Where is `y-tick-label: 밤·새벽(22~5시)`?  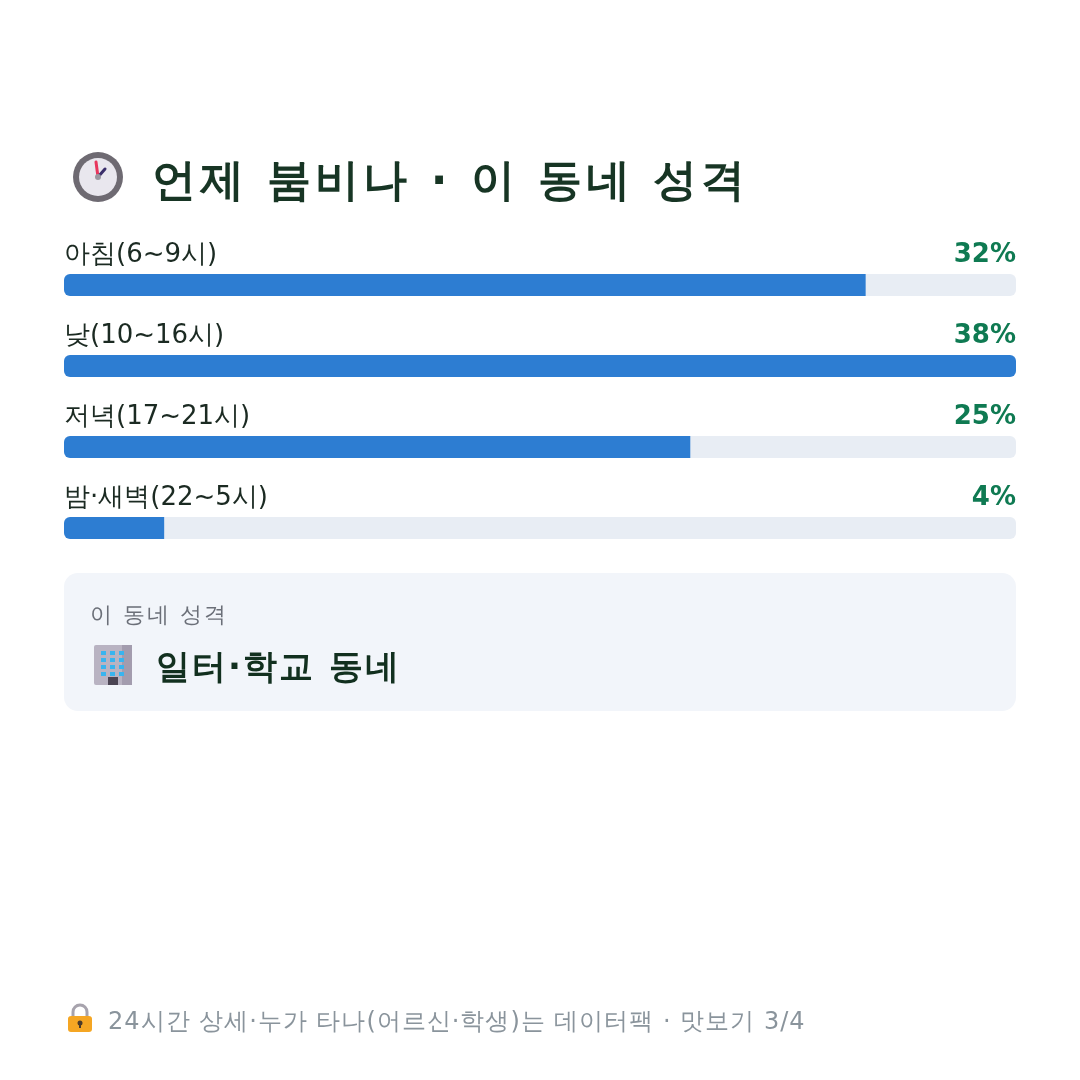 y-tick-label: 밤·새벽(22~5시) is located at coordinates (166, 496).